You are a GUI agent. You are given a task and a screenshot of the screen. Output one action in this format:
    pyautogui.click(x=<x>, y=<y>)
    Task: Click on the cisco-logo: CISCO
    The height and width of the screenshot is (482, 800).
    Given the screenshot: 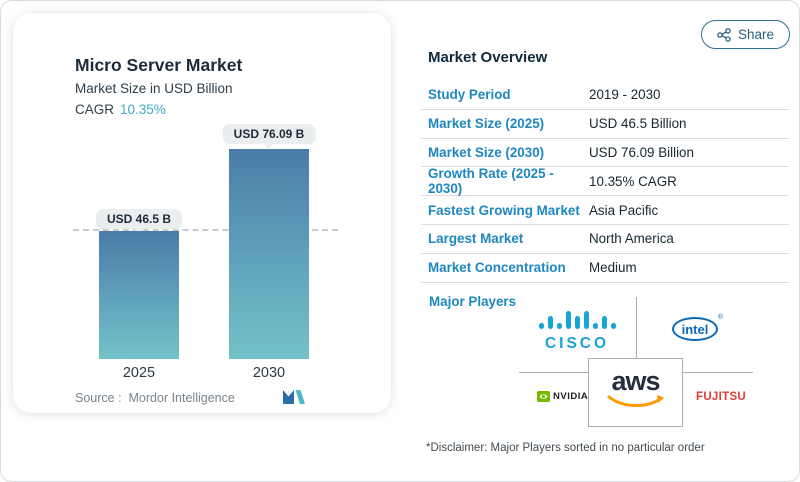 What is the action you would take?
    pyautogui.click(x=577, y=331)
    